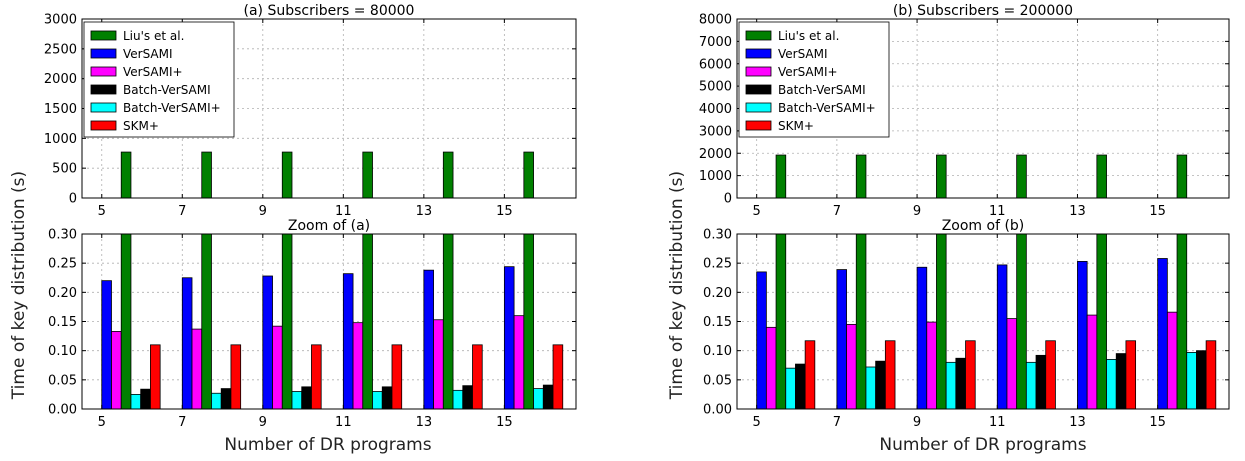 The image size is (1245, 461). I want to click on x-axis-label-right: Number of DR programs, so click(982, 445).